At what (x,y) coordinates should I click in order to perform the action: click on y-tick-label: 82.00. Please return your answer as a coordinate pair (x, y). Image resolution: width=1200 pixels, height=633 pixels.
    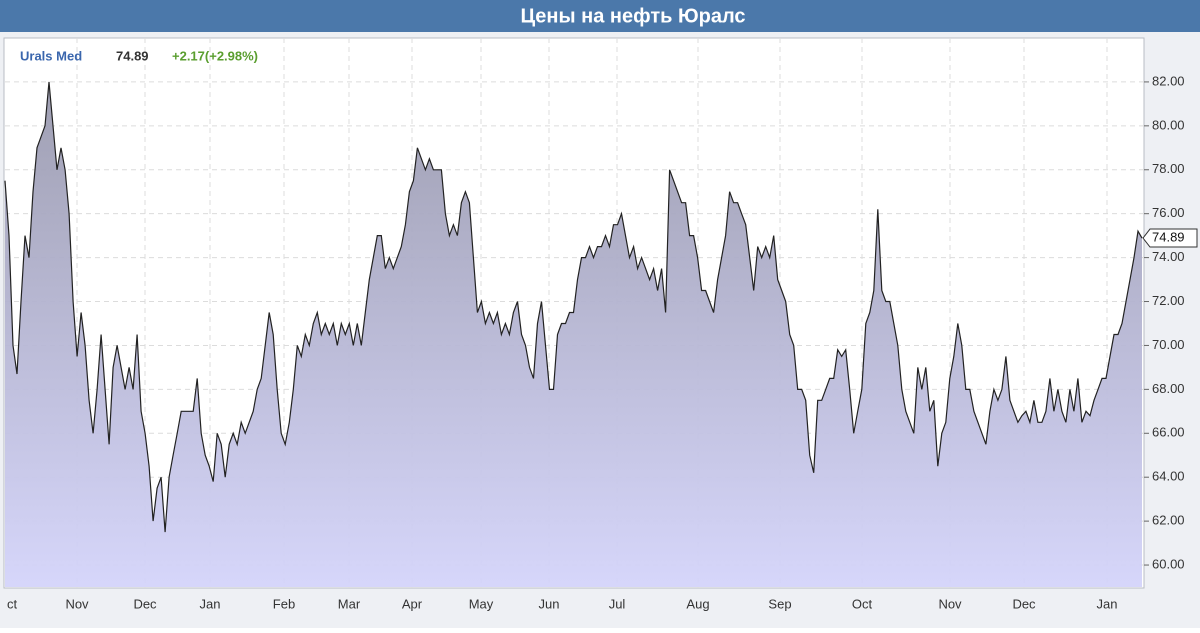
    Looking at the image, I should click on (1168, 80).